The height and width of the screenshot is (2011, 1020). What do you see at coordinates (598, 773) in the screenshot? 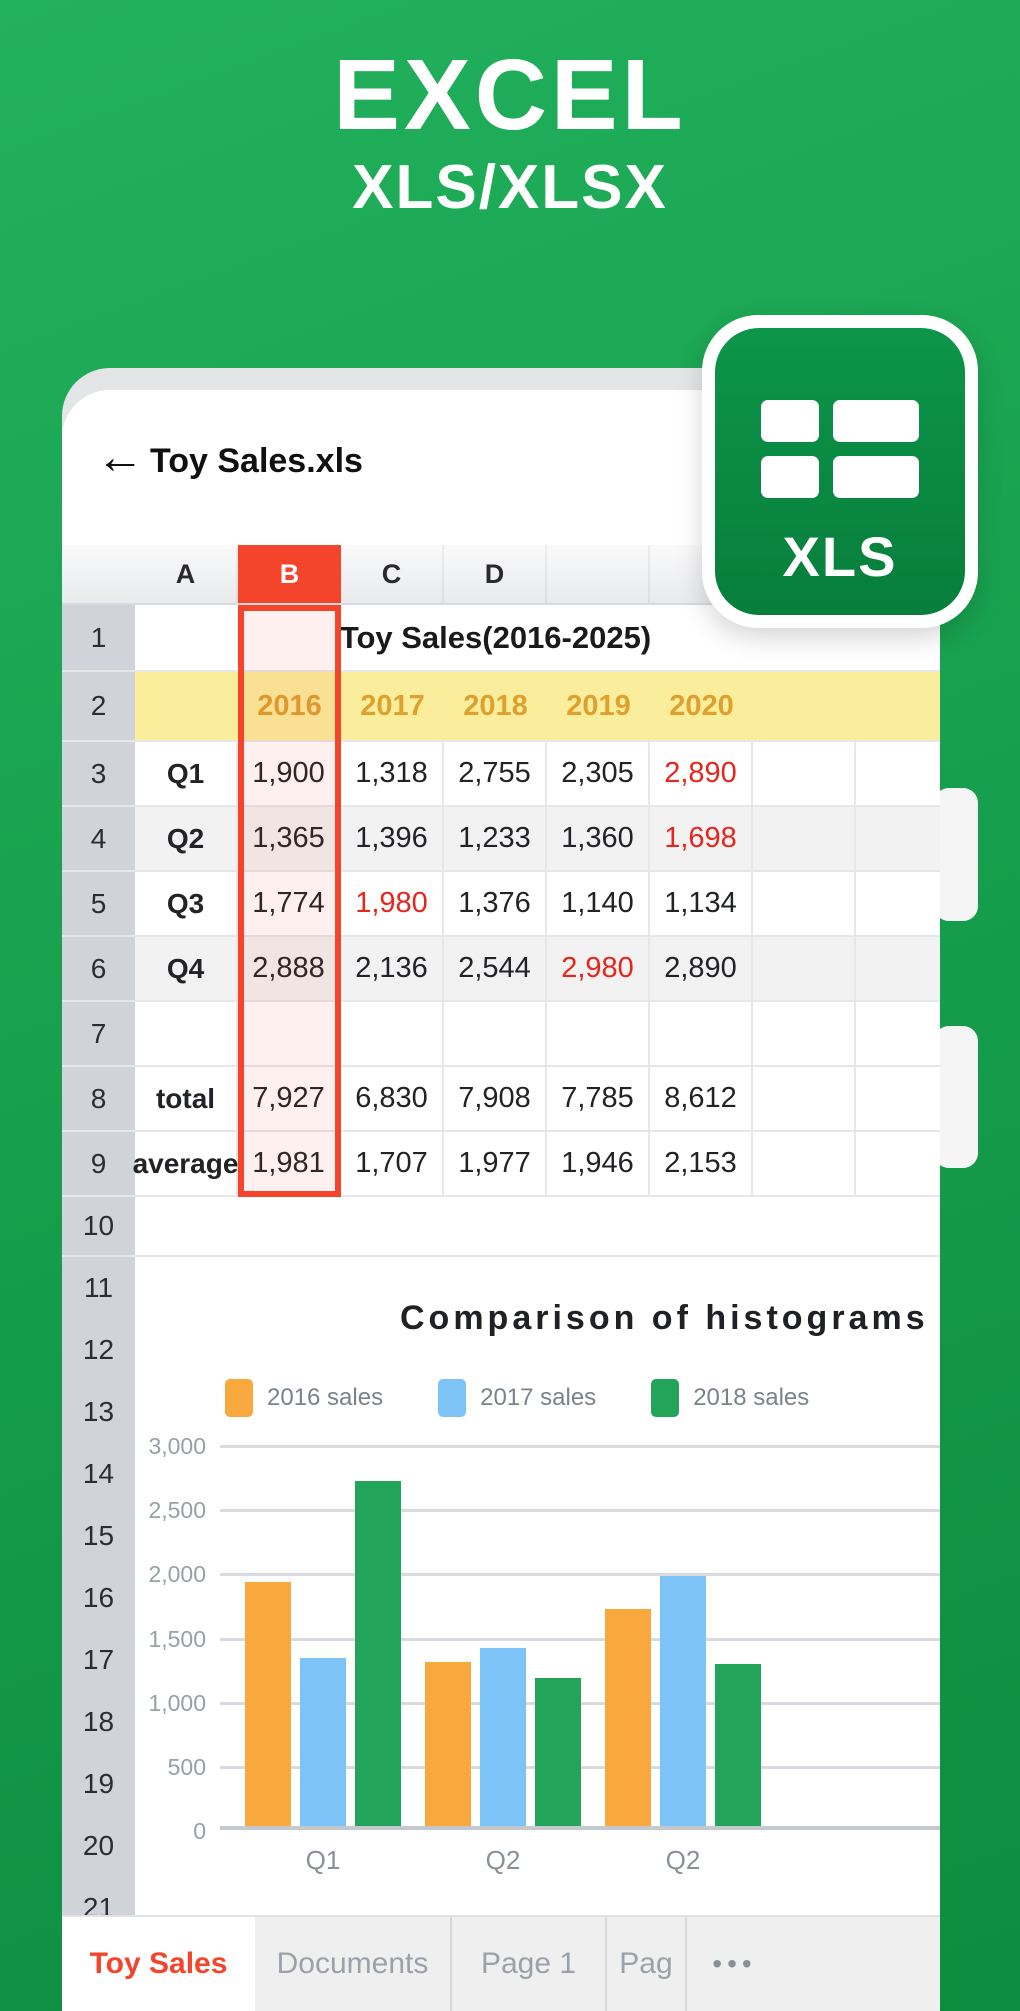
I see `value-cell: 2,305` at bounding box center [598, 773].